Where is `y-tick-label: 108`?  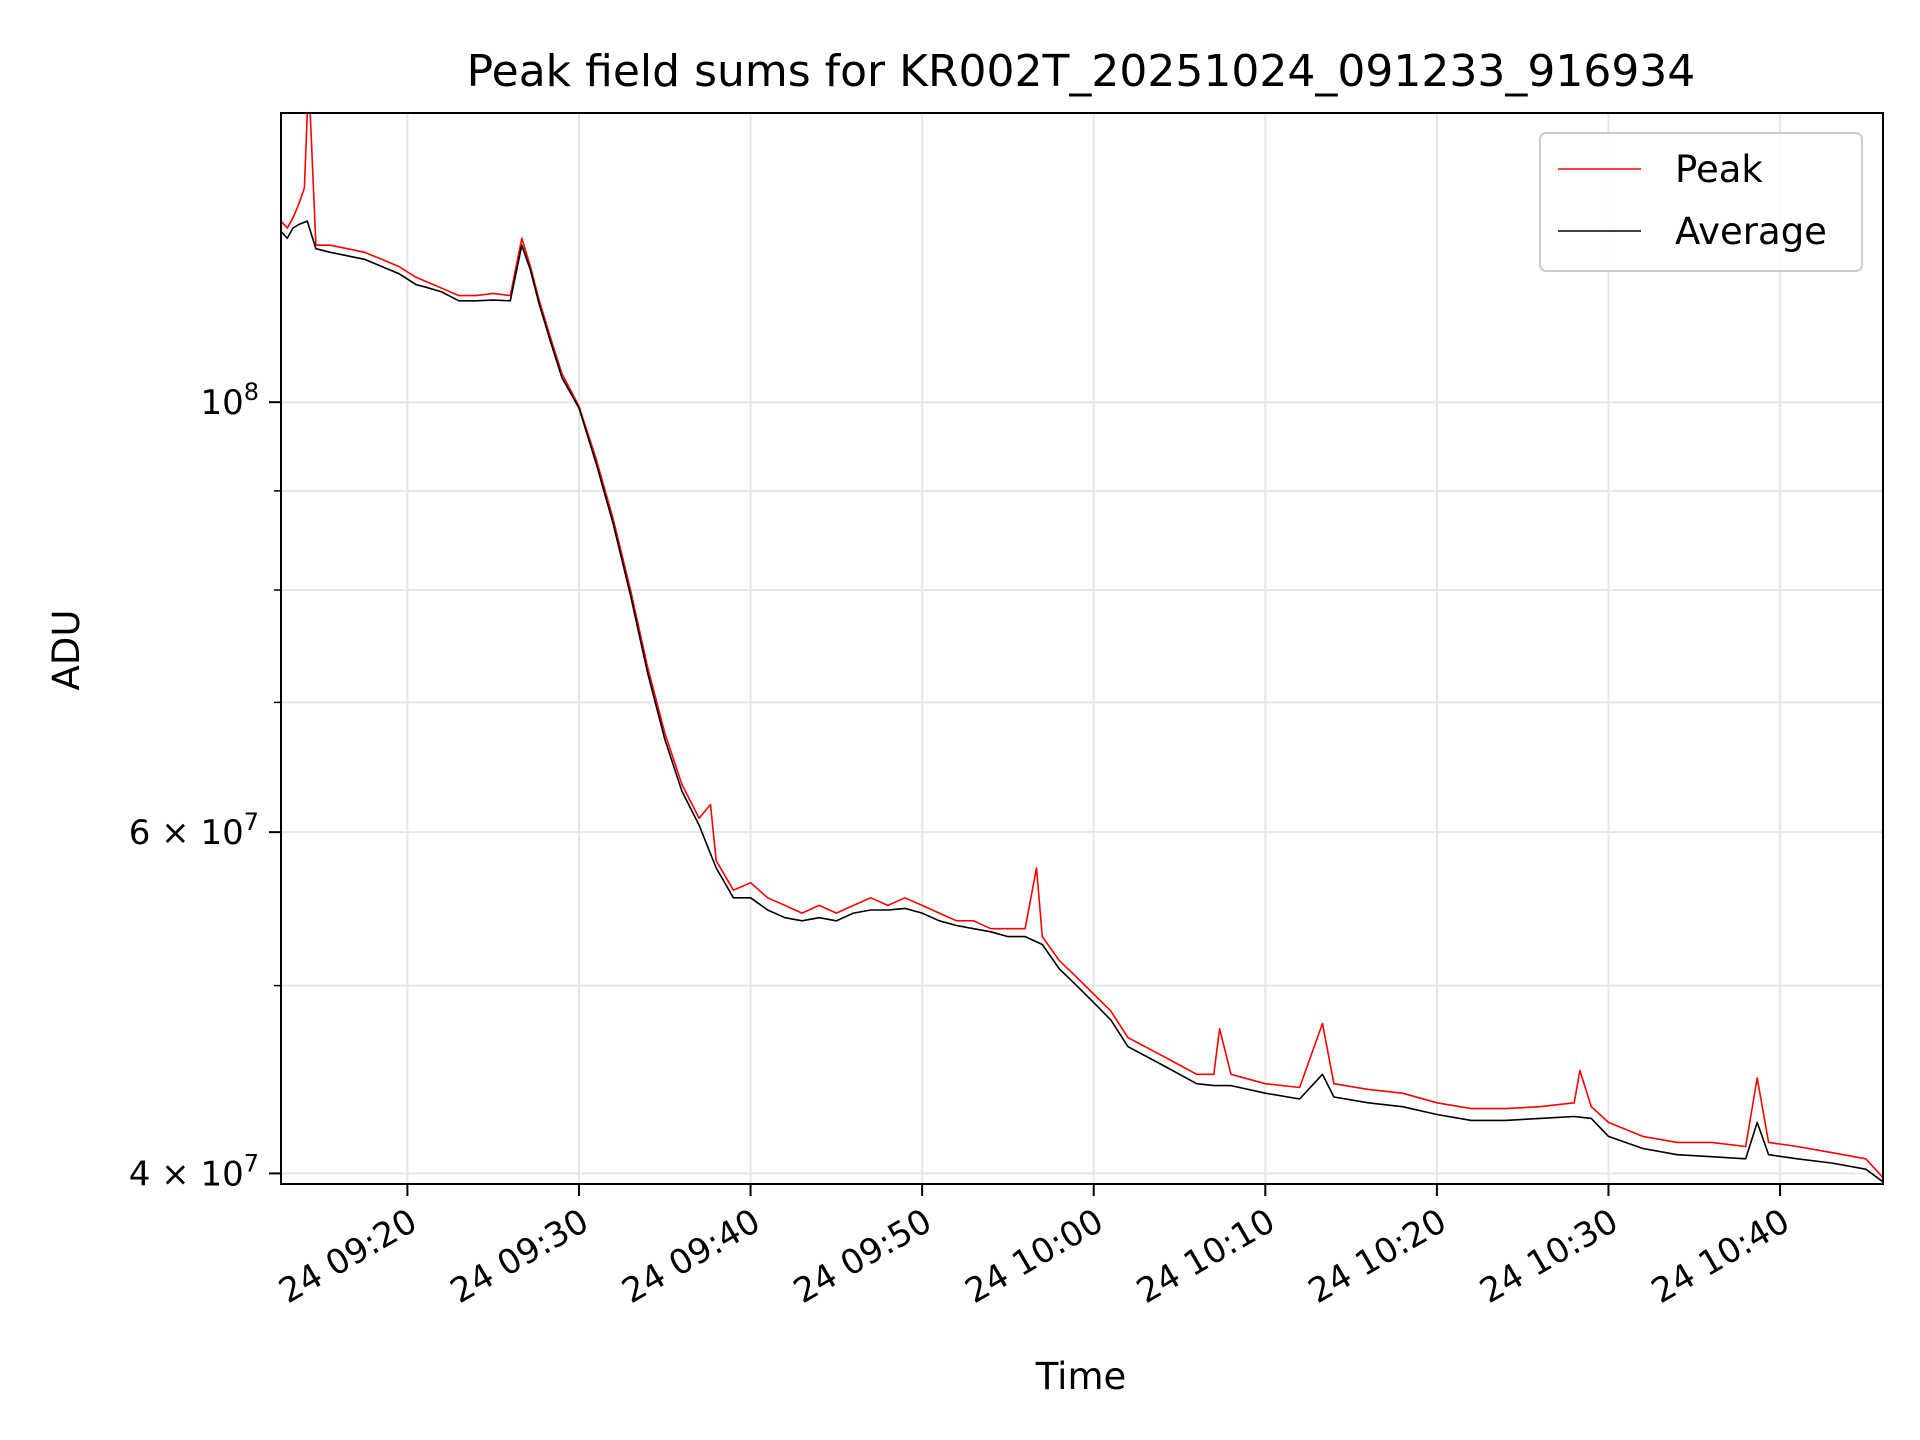 y-tick-label: 108 is located at coordinates (229, 400).